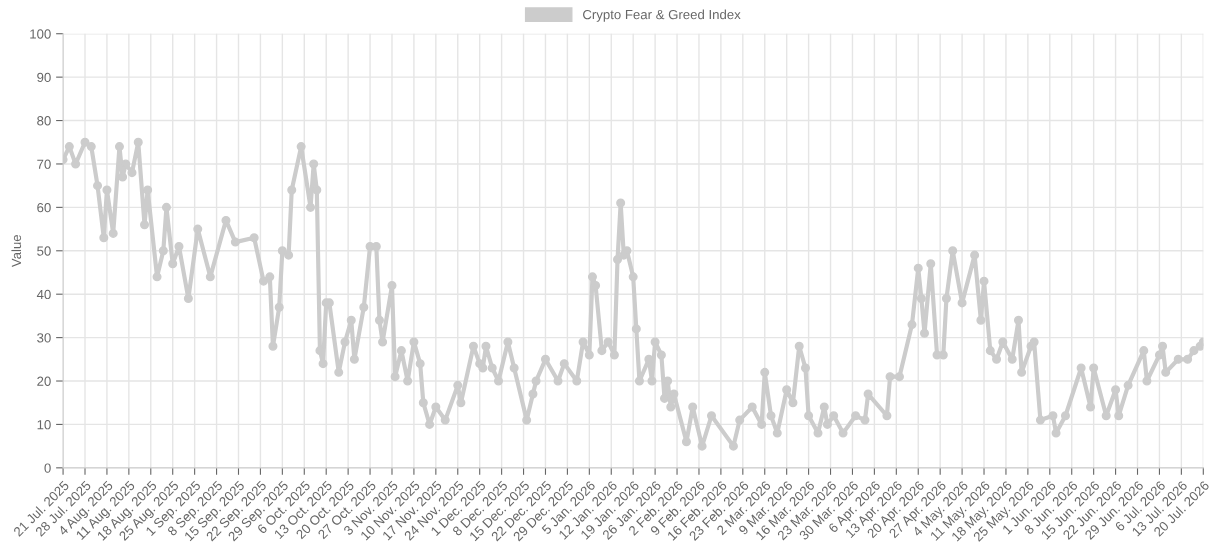 Image resolution: width=1213 pixels, height=544 pixels. Describe the element at coordinates (43, 294) in the screenshot. I see `y-tick-label: 40` at that location.